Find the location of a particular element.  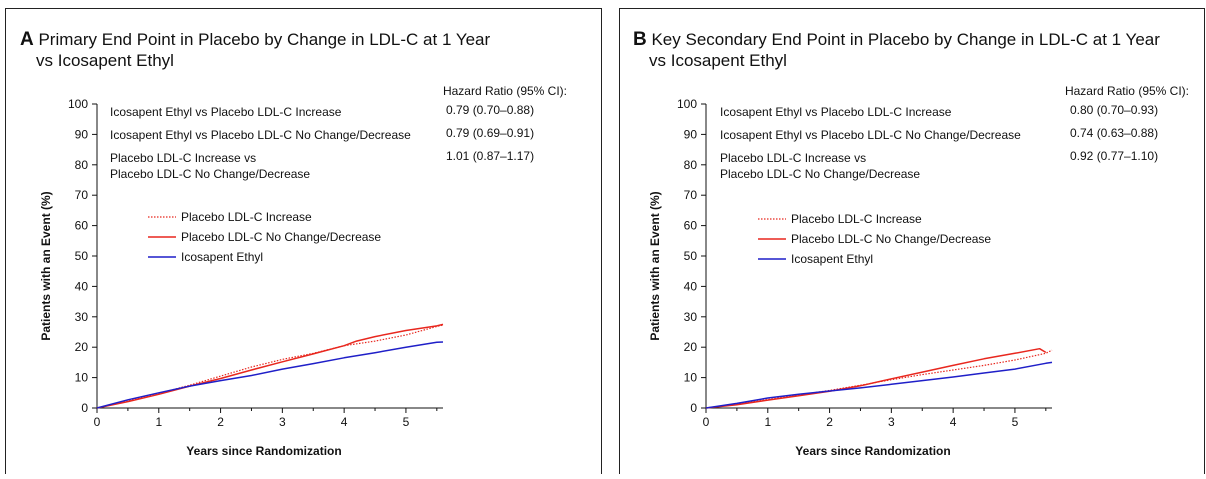

hr-row-value: 0.79 (0.69–0.91) is located at coordinates (490, 133).